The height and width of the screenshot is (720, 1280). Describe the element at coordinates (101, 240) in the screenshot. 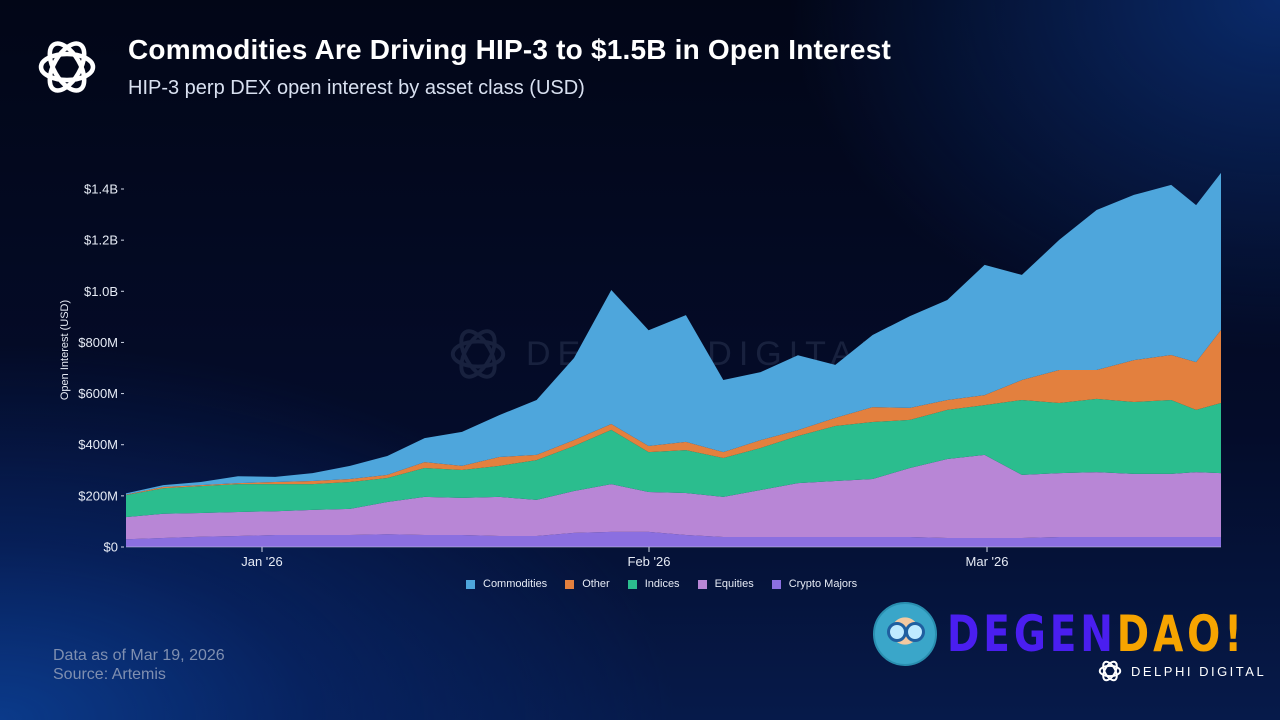

I see `y-tick-label: $1.2B` at that location.